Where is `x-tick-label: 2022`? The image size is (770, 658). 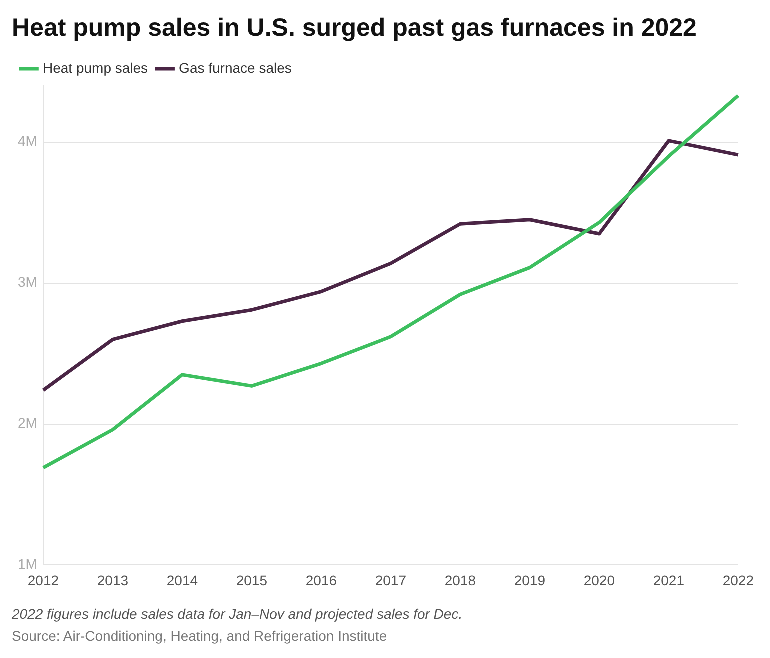 x-tick-label: 2022 is located at coordinates (738, 580).